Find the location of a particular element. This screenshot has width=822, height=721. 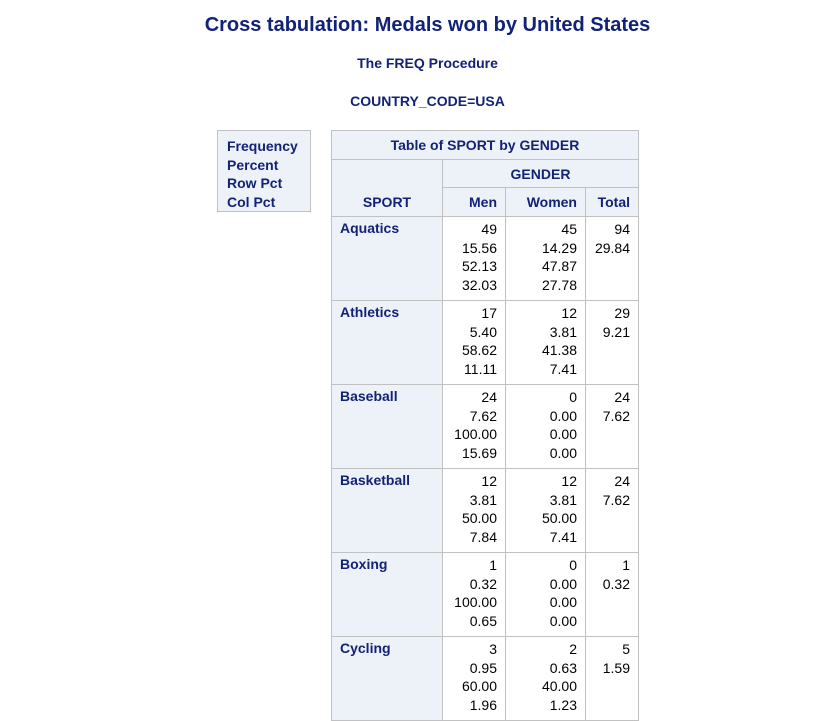

cell-total: 5 1.59 is located at coordinates (612, 678).